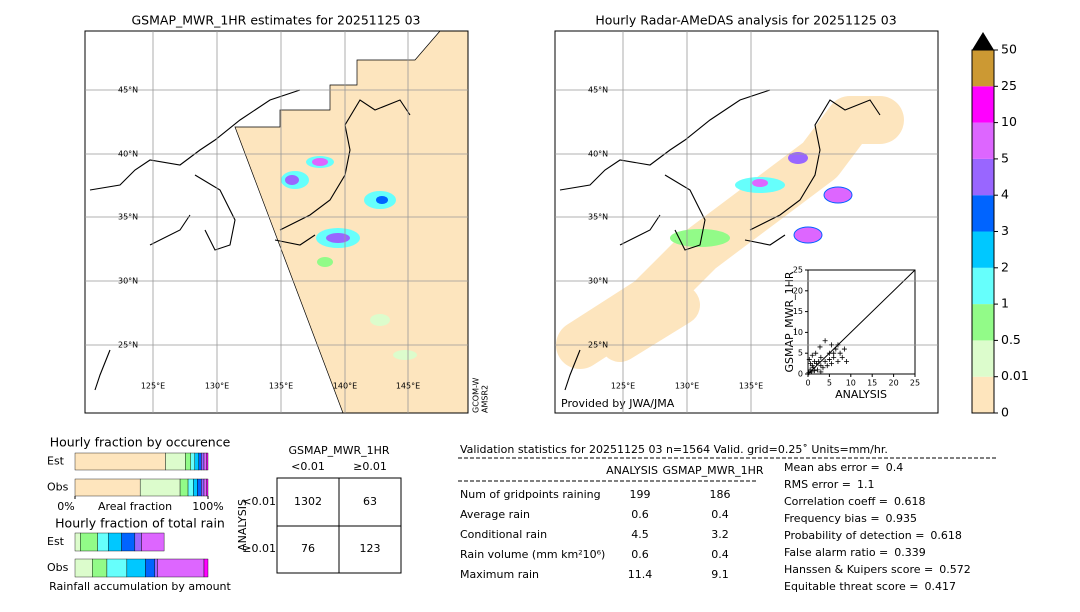 Image resolution: width=1080 pixels, height=612 pixels. What do you see at coordinates (1011, 339) in the screenshot?
I see `colorbar-label: 0.5` at bounding box center [1011, 339].